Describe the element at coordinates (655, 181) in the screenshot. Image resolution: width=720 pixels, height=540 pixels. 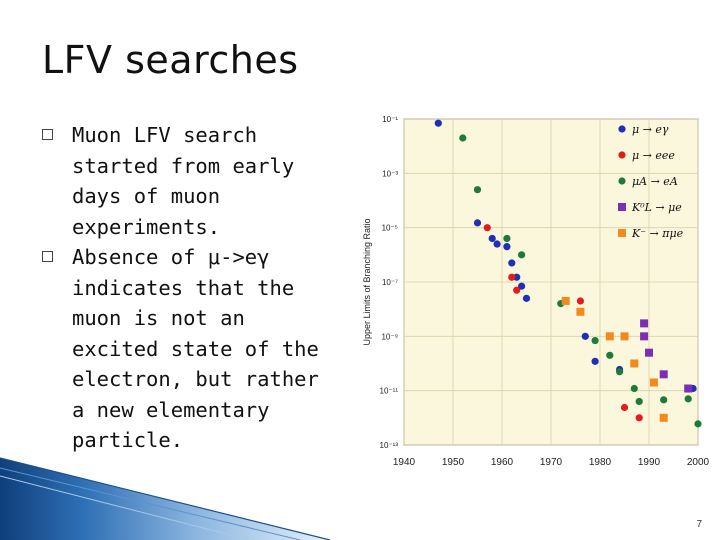
I see `legend-label: μA → eA` at that location.